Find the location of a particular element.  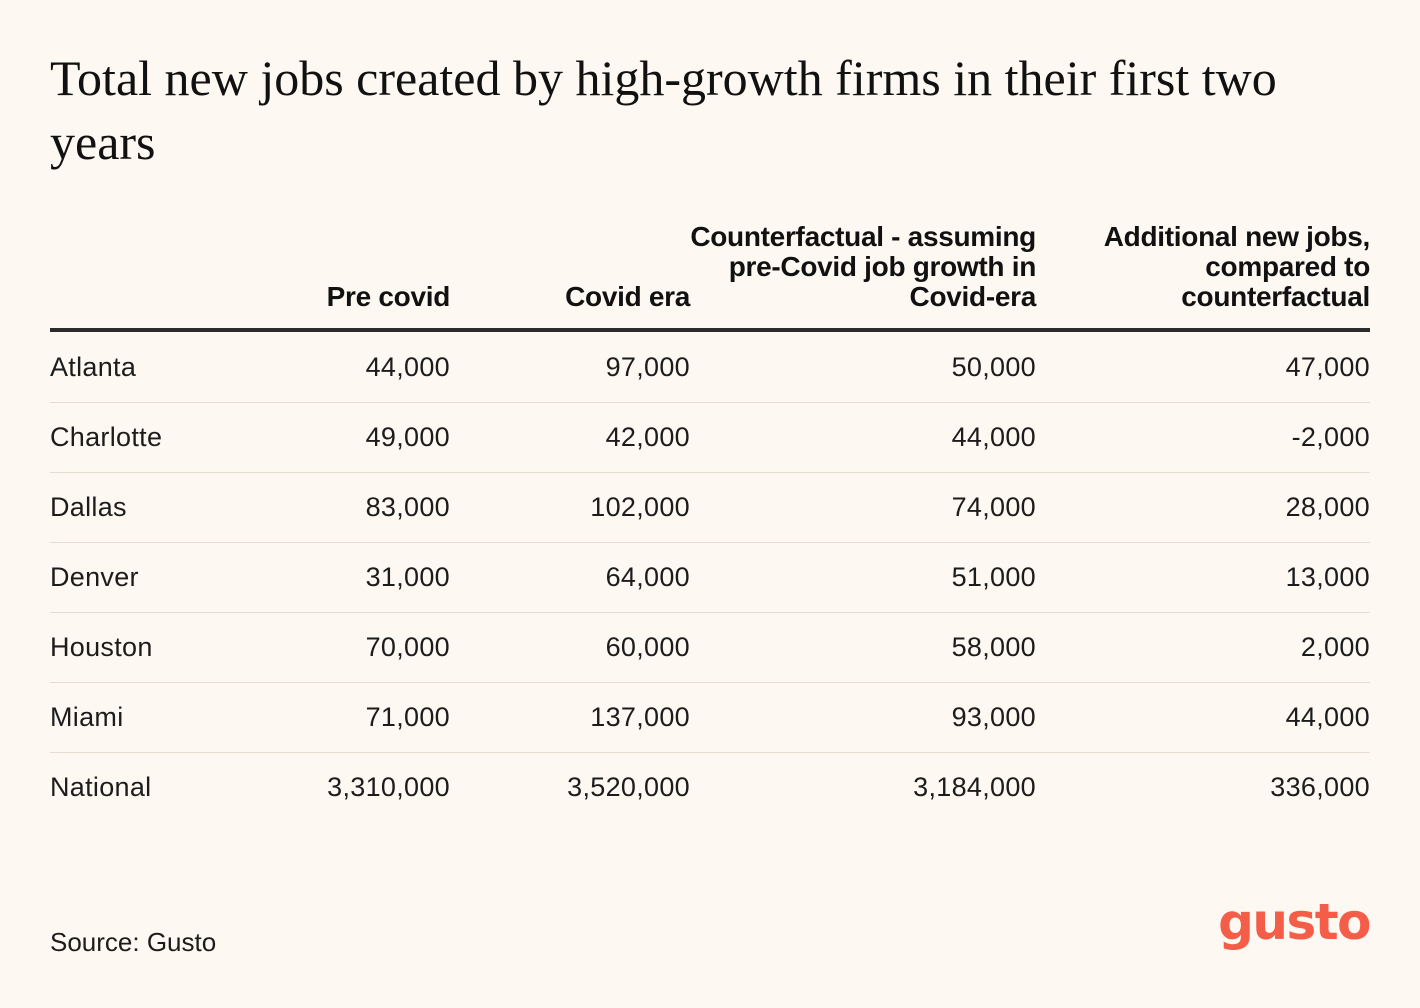

covid-era-cell: 60,000 is located at coordinates (647, 647).